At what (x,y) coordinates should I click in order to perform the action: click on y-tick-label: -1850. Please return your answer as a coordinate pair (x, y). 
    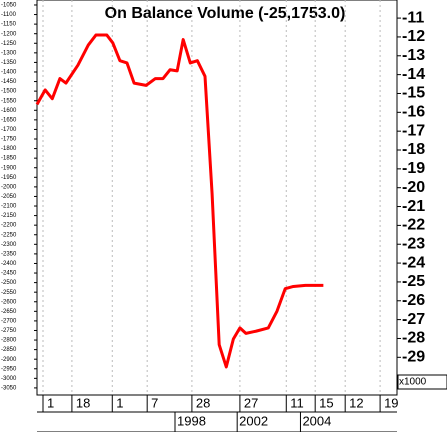
    Looking at the image, I should click on (9, 159).